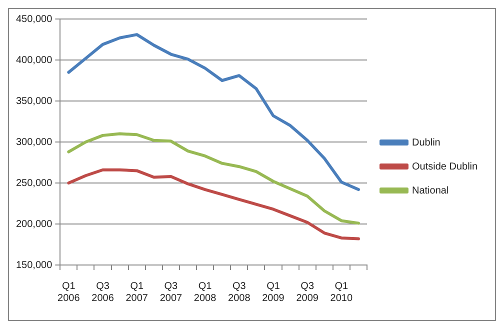 This screenshot has width=504, height=329. I want to click on x-tick-label: Q1 2006, so click(69, 292).